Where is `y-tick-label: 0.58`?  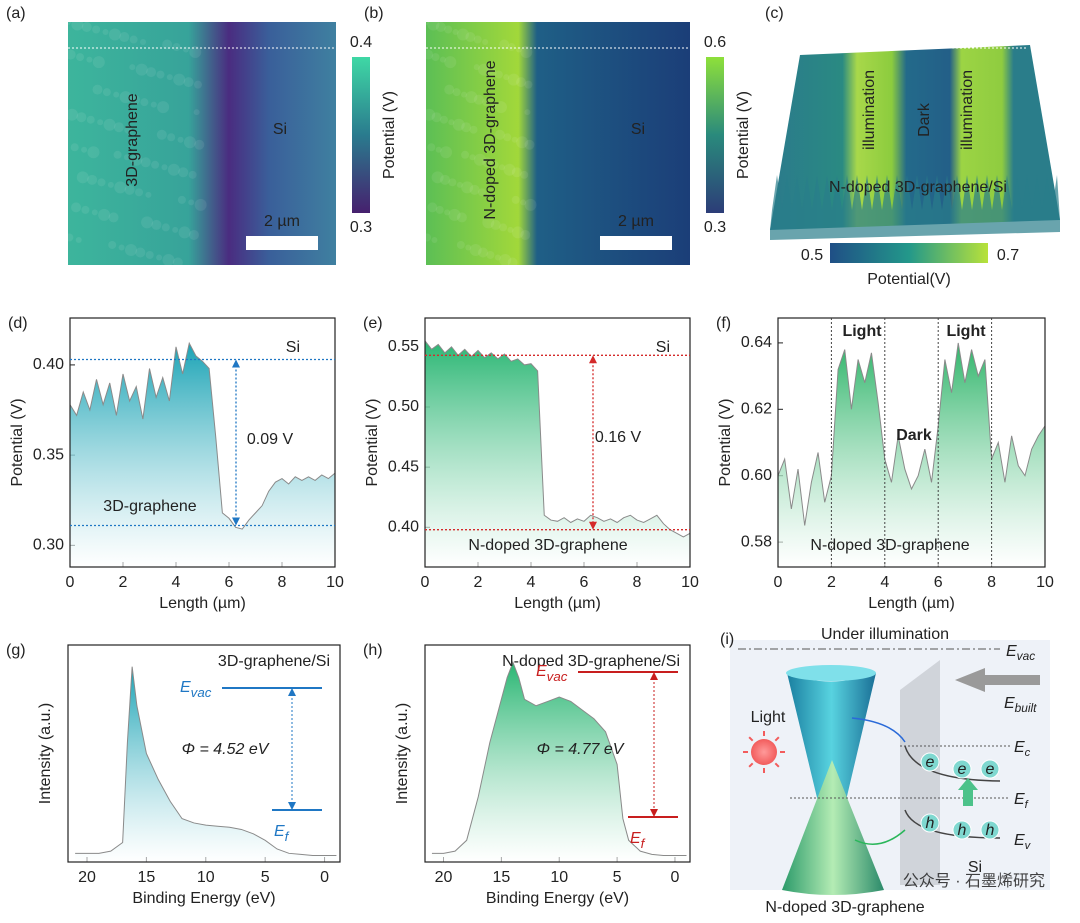 y-tick-label: 0.58 is located at coordinates (756, 541).